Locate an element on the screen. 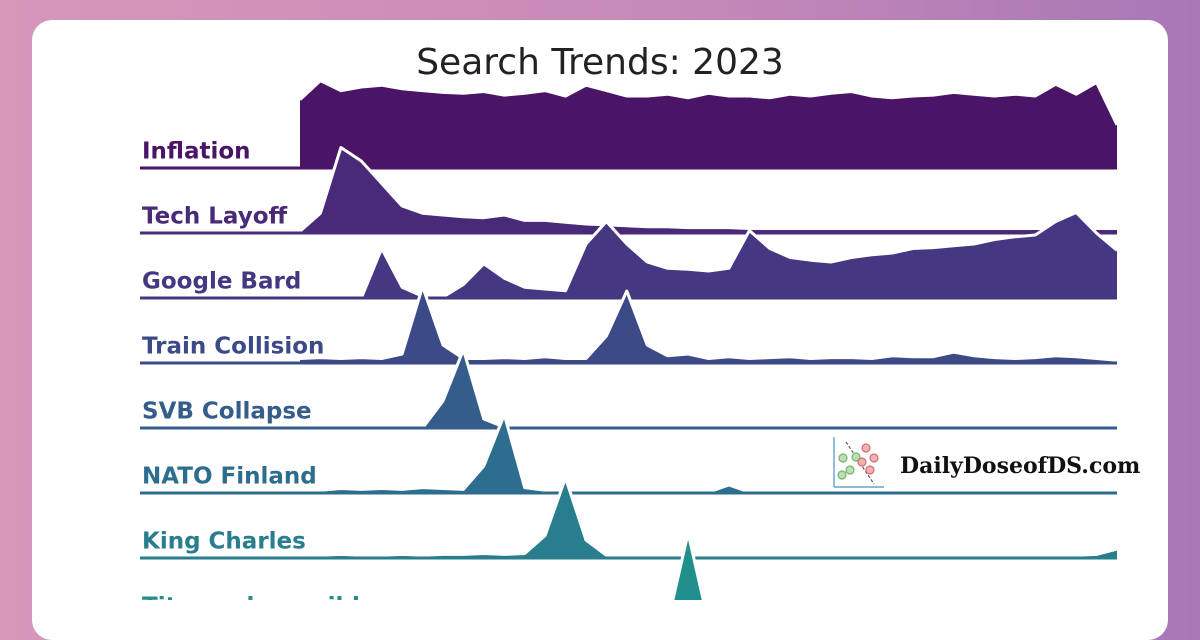 Image resolution: width=1200 pixels, height=640 pixels. series-label: King Charles is located at coordinates (224, 542).